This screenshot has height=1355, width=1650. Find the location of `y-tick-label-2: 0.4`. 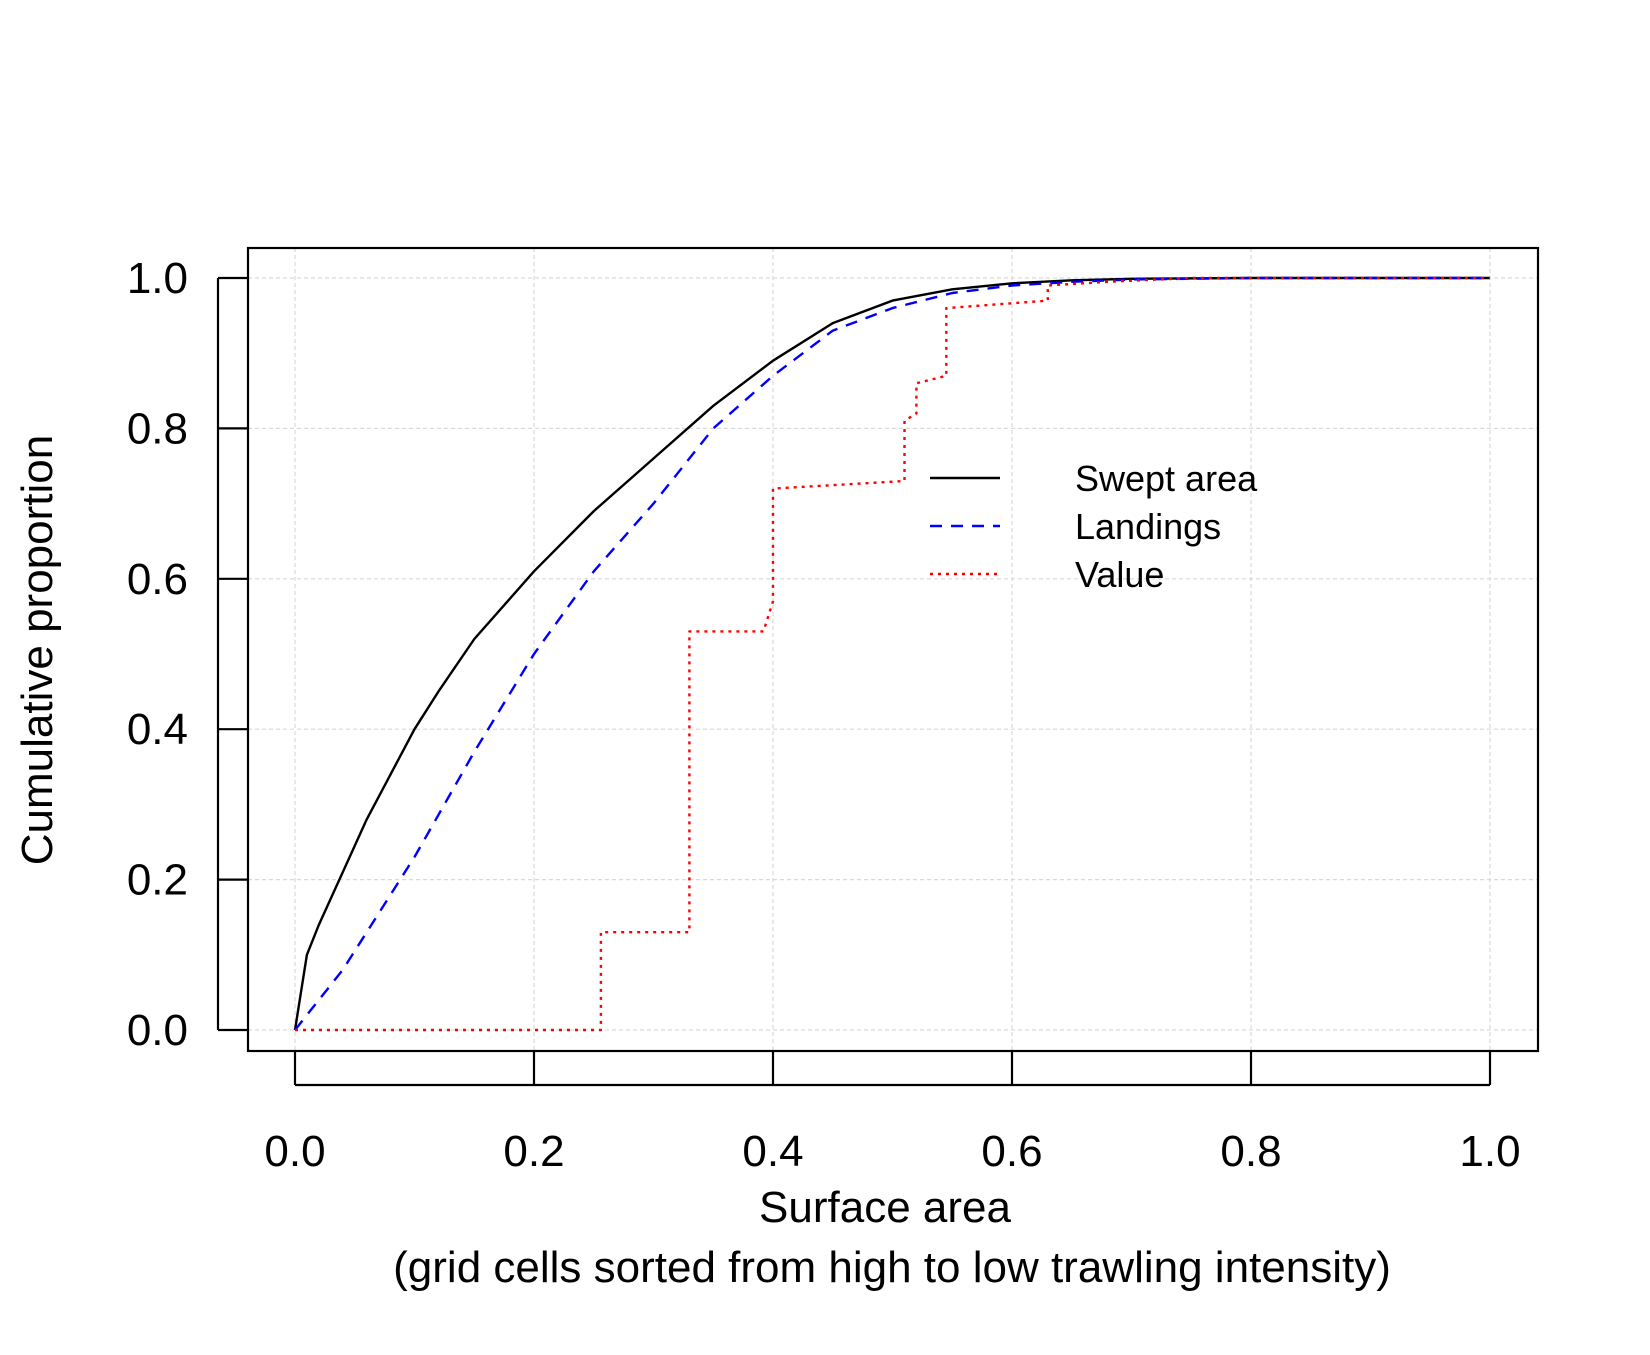

y-tick-label-2: 0.4 is located at coordinates (157, 729).